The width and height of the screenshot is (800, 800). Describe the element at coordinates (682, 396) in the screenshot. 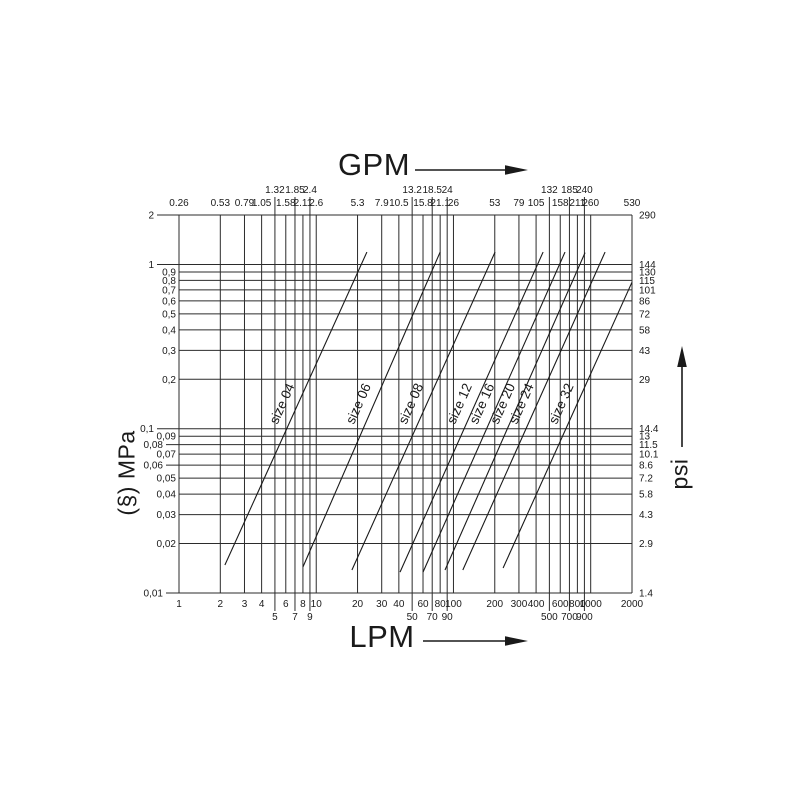

I see `psi-arrow-icon` at that location.